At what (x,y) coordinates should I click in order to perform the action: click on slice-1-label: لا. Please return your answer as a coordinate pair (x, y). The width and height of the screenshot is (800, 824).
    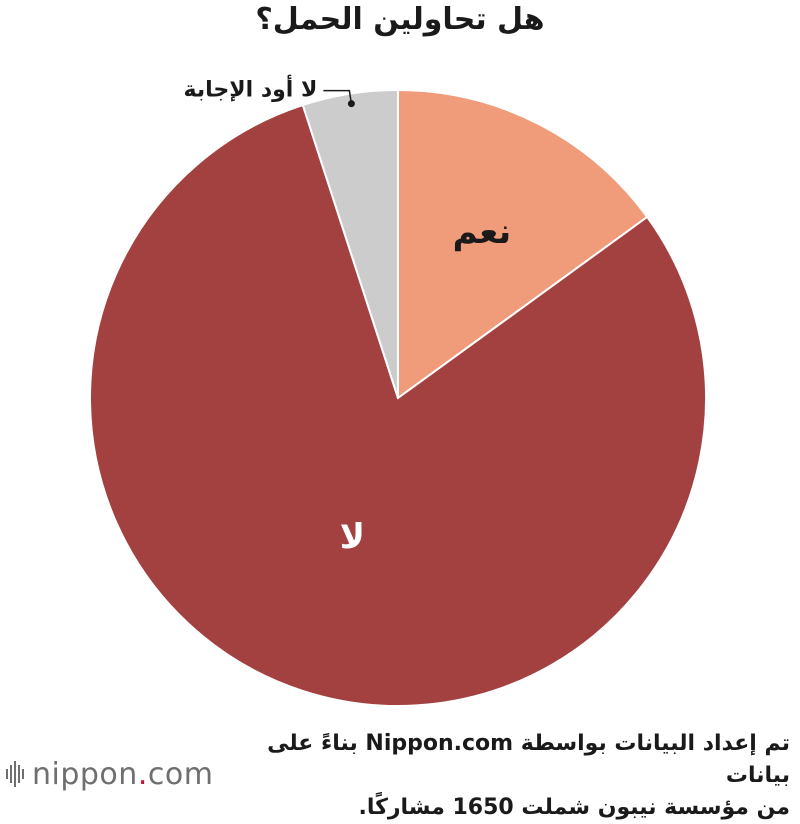
    Looking at the image, I should click on (352, 537).